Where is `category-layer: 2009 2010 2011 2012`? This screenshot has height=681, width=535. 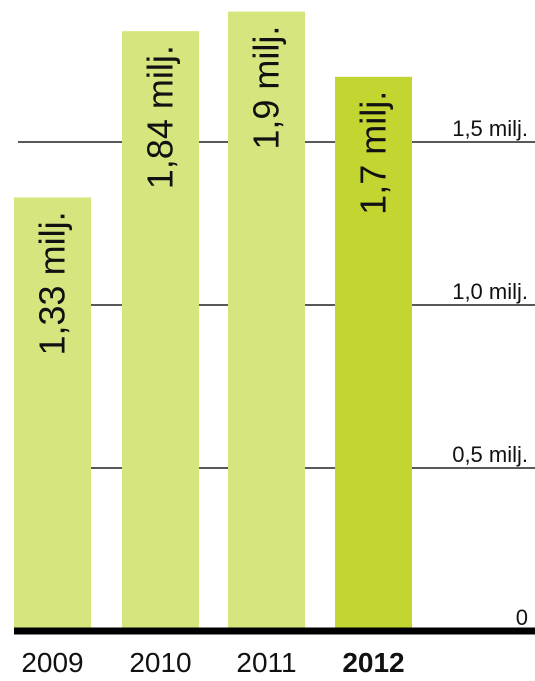
category-layer: 2009 2010 2011 2012 is located at coordinates (212, 662).